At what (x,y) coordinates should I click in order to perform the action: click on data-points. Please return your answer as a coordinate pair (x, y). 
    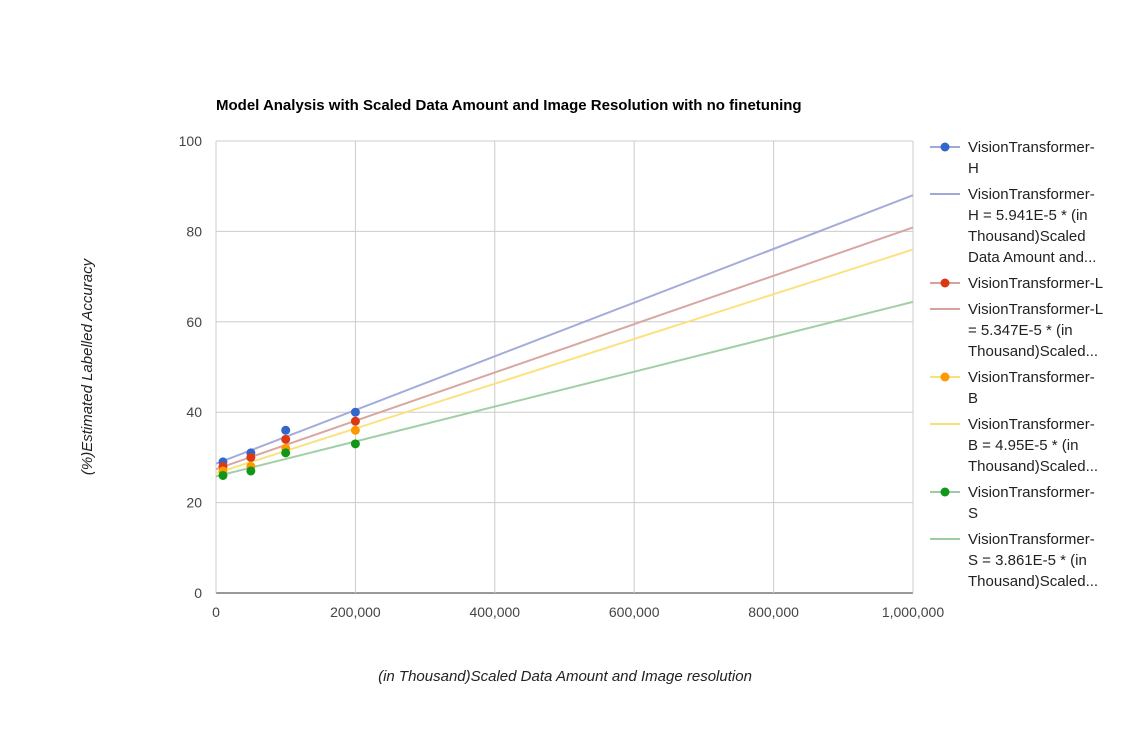
    Looking at the image, I should click on (289, 443).